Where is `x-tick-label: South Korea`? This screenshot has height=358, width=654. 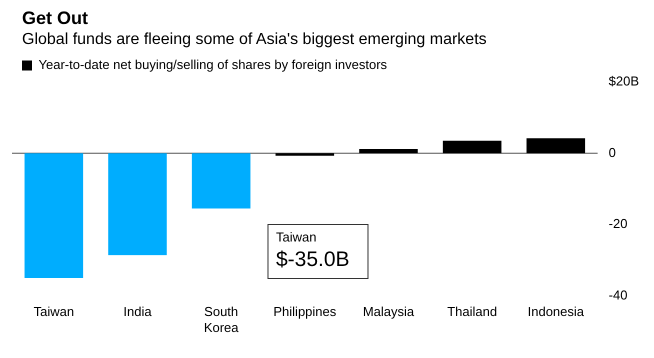 x-tick-label: South Korea is located at coordinates (222, 319).